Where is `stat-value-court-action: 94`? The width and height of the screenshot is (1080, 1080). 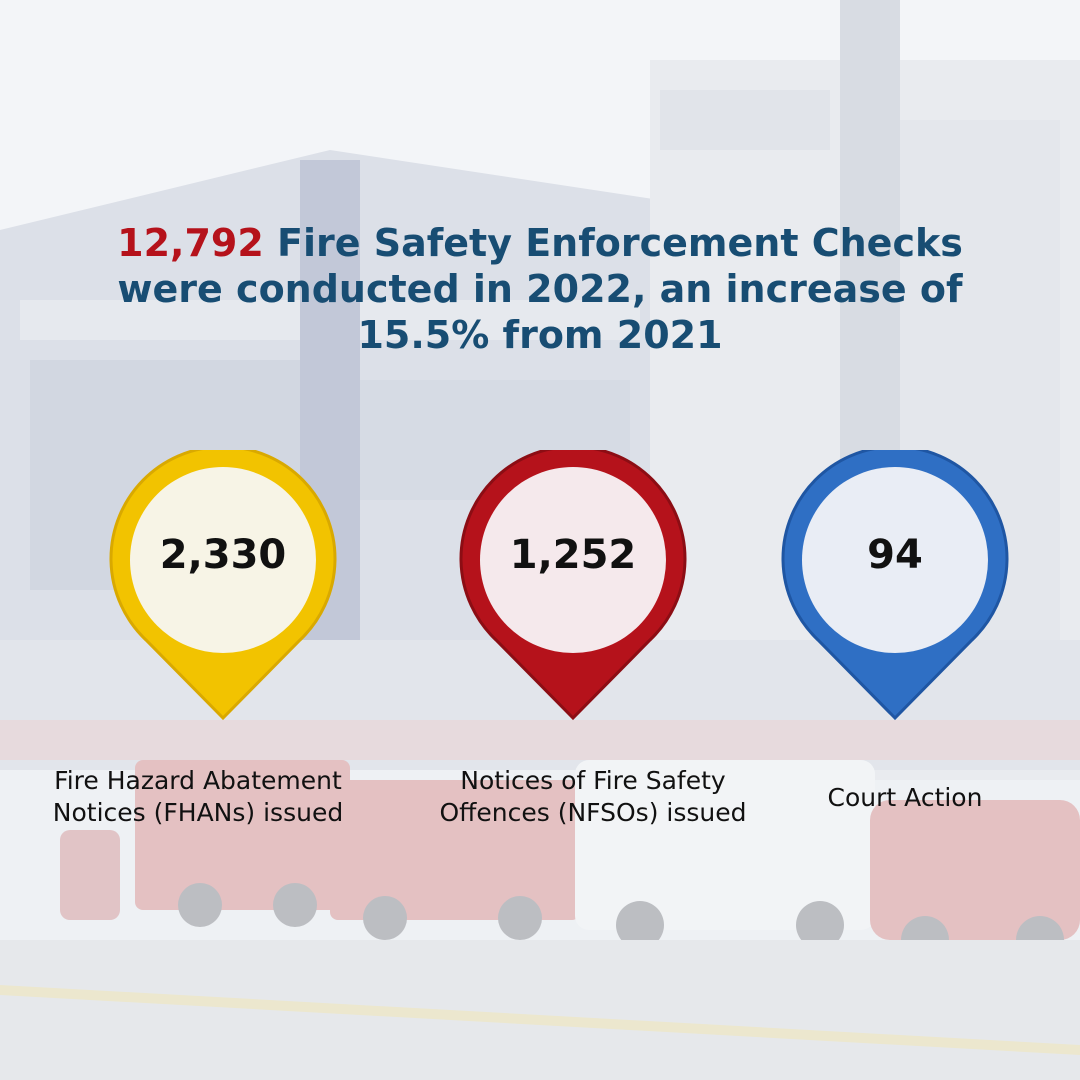 stat-value-court-action: 94 is located at coordinates (895, 555).